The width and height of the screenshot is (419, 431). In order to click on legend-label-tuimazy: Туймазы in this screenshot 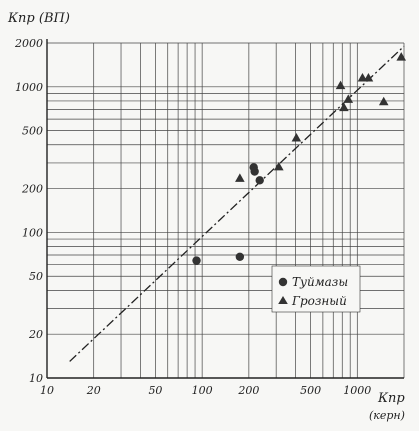, I will do `click(320, 282)`.